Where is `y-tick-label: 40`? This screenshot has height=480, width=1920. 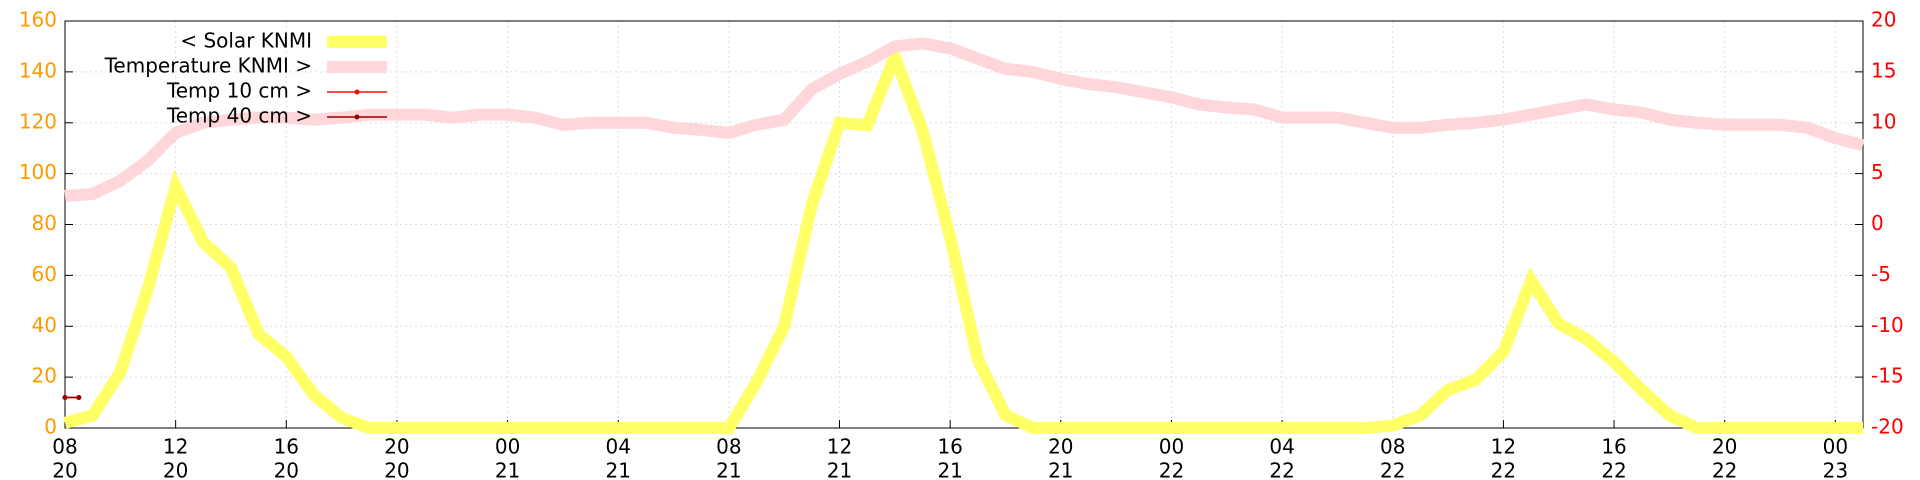
y-tick-label: 40 is located at coordinates (44, 325).